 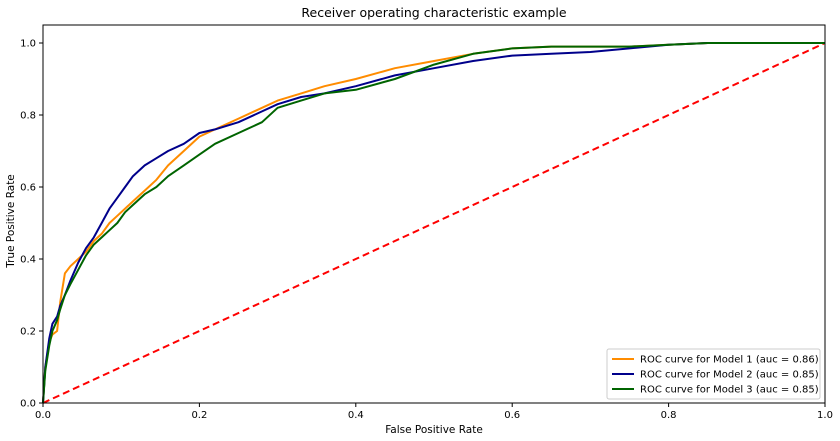 What do you see at coordinates (28, 404) in the screenshot?
I see `y-tick-label: 0.0` at bounding box center [28, 404].